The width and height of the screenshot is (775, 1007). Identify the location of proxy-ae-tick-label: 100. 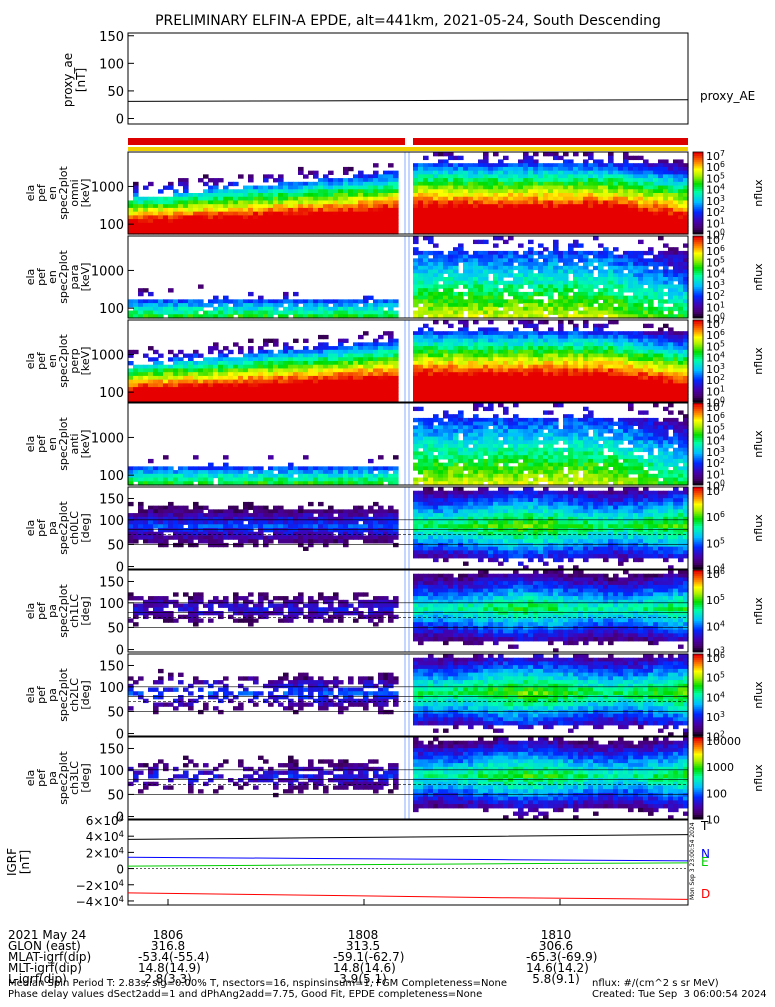
(111, 64).